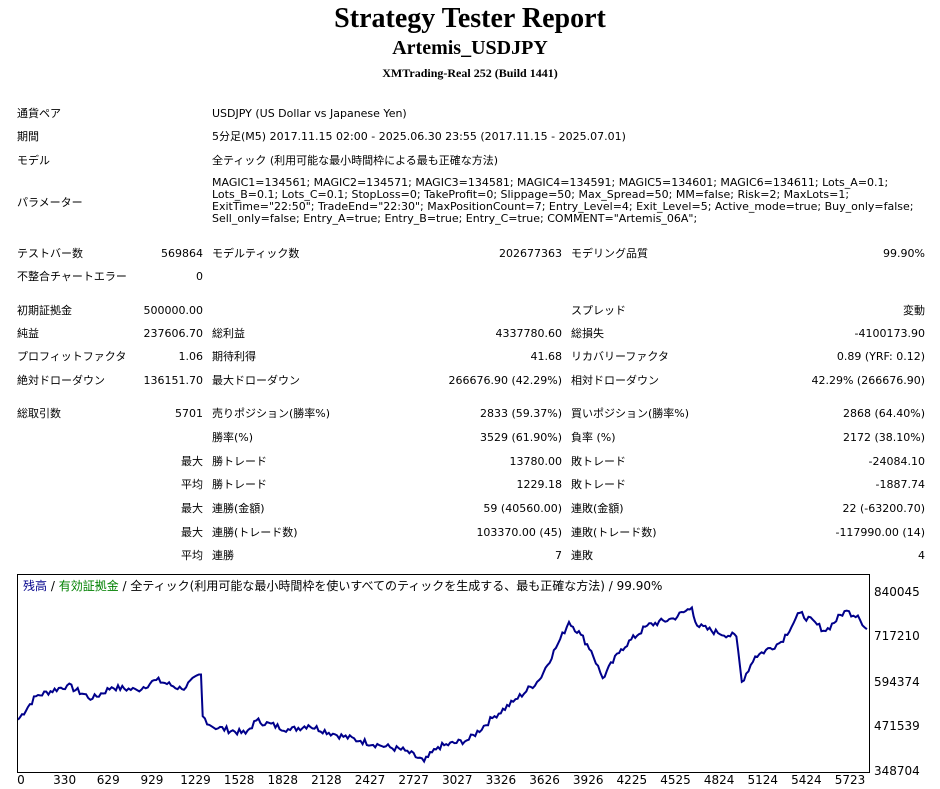  I want to click on gross-profit-label: 総利益, so click(228, 333).